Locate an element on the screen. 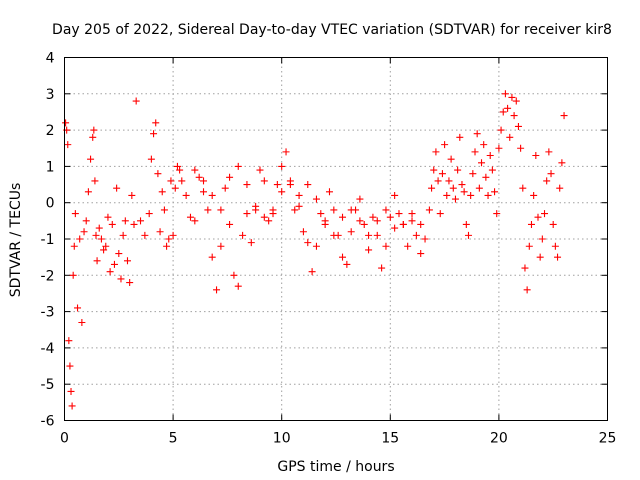  y-tick-label: 0 is located at coordinates (50, 204).